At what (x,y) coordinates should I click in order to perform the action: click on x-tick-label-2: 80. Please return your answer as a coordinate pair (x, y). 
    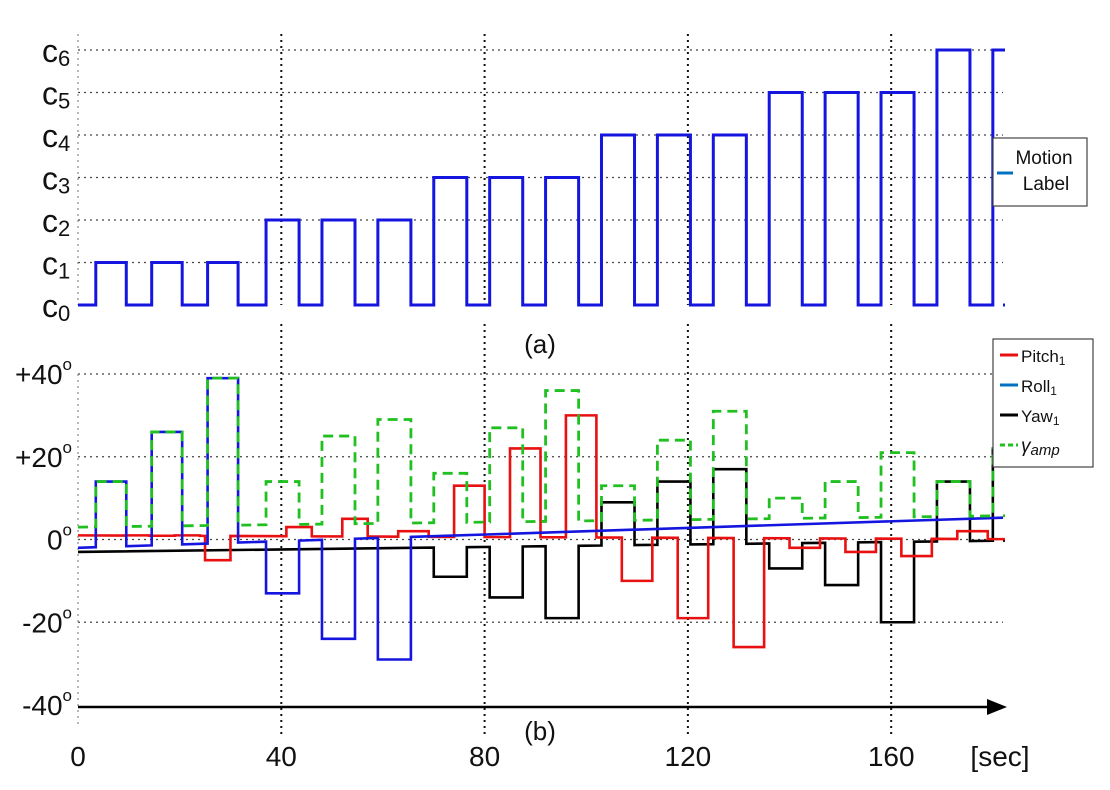
    Looking at the image, I should click on (484, 756).